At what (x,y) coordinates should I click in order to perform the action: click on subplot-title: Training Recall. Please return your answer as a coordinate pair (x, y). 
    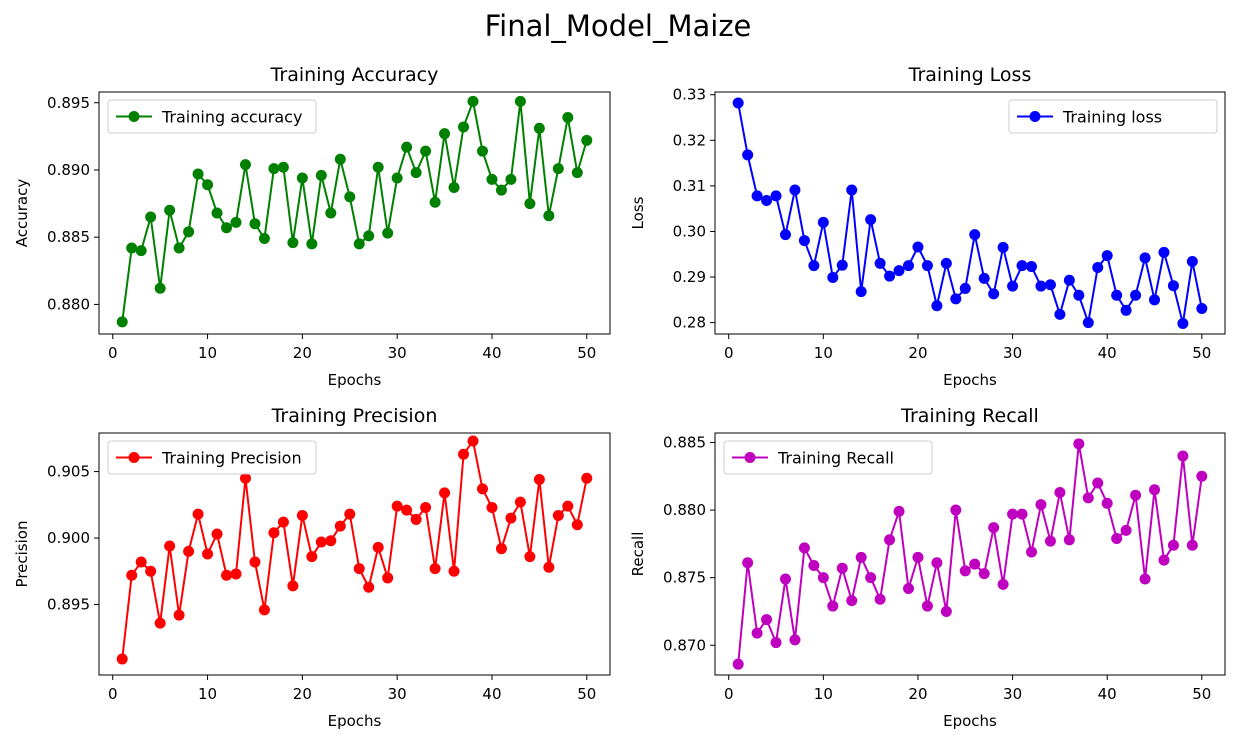
    Looking at the image, I should click on (969, 416).